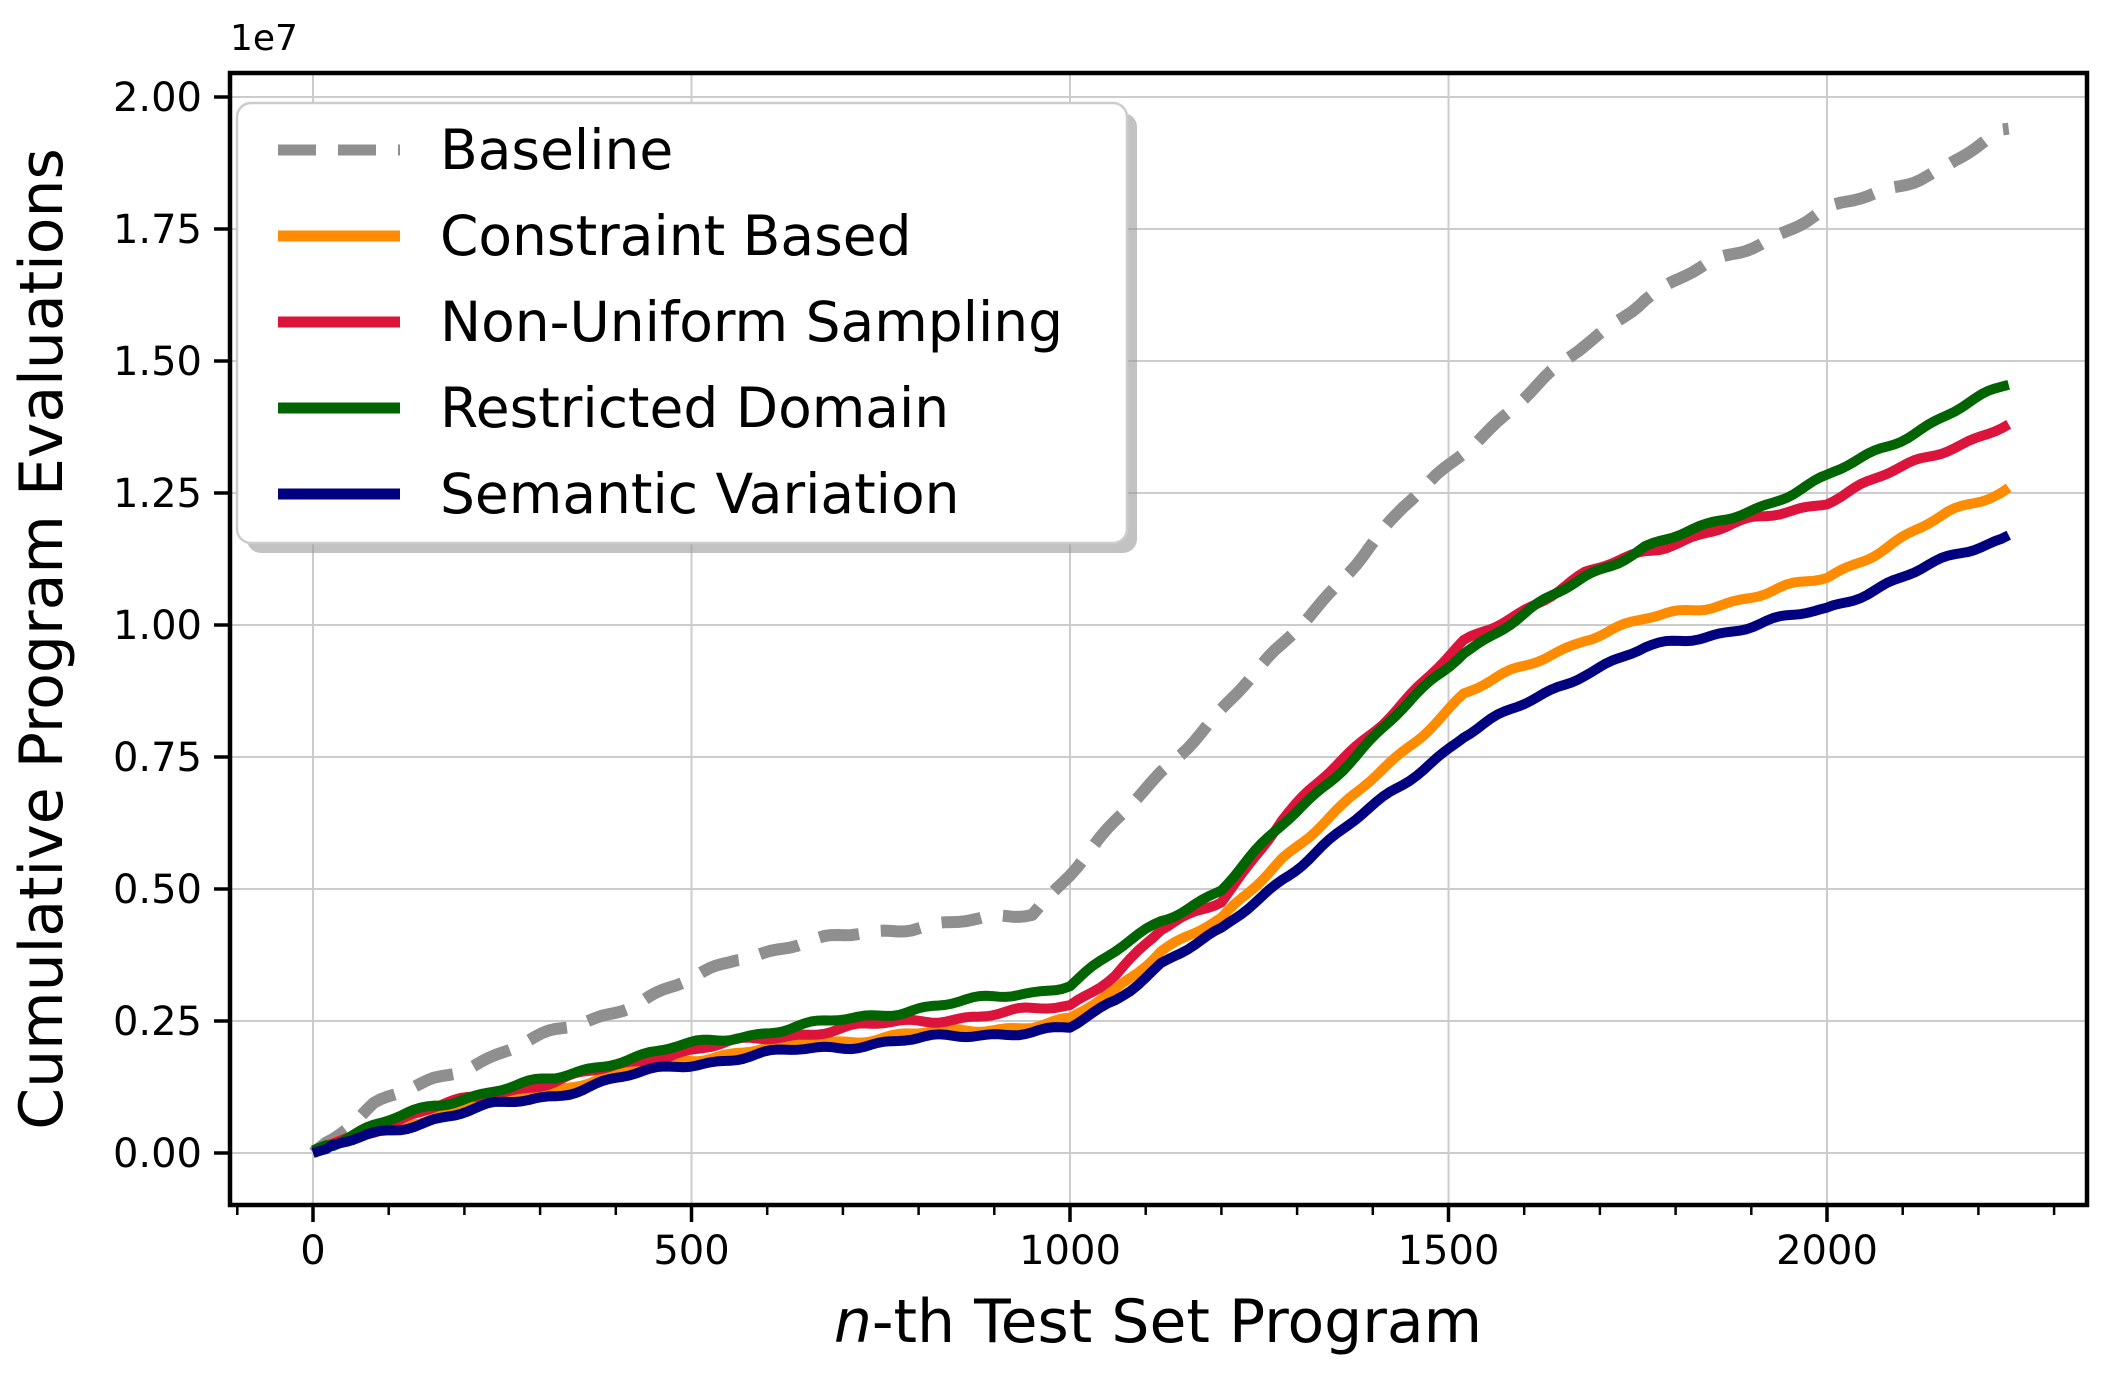 The height and width of the screenshot is (1385, 2122). What do you see at coordinates (694, 408) in the screenshot?
I see `legend-label: Restricted Domain` at bounding box center [694, 408].